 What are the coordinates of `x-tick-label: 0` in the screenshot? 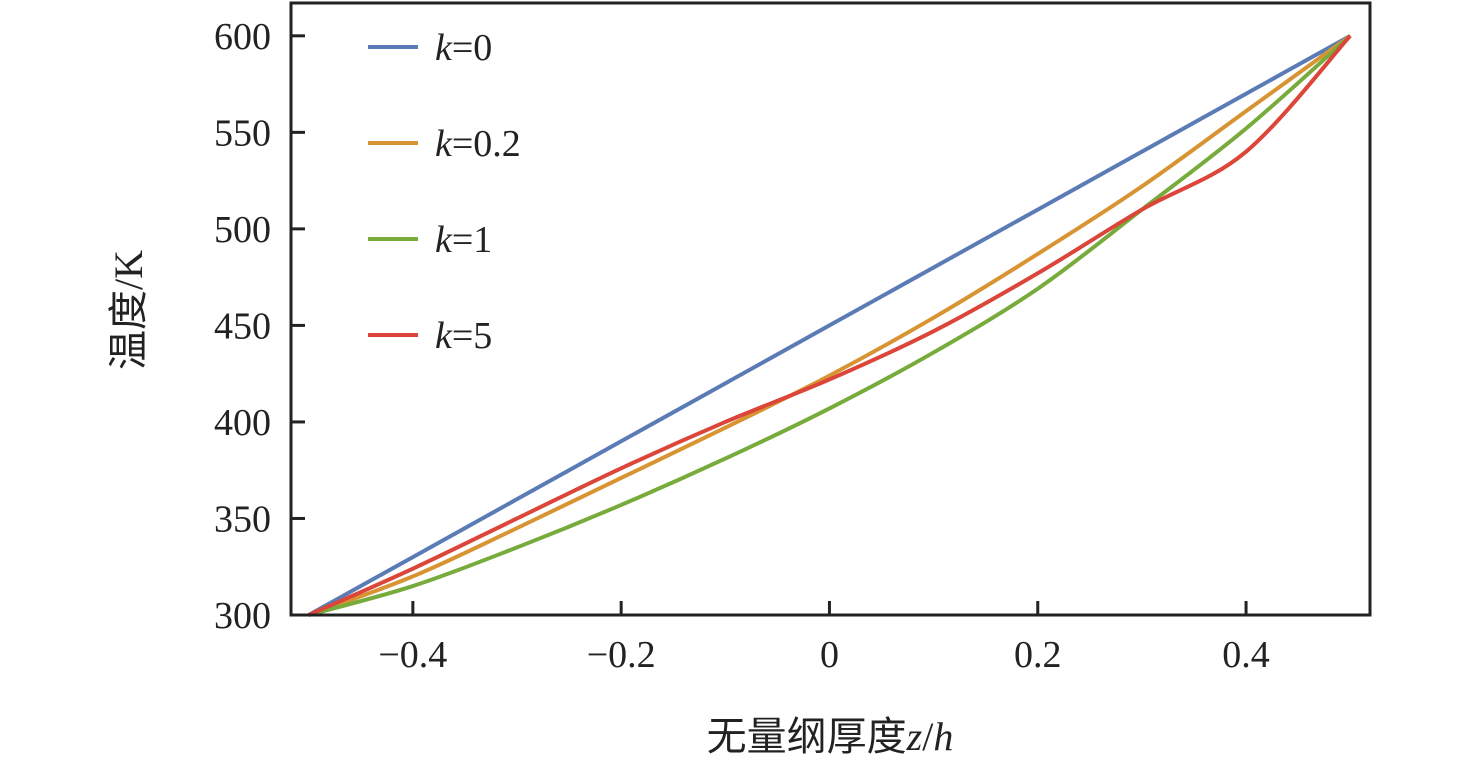 It's located at (829, 655).